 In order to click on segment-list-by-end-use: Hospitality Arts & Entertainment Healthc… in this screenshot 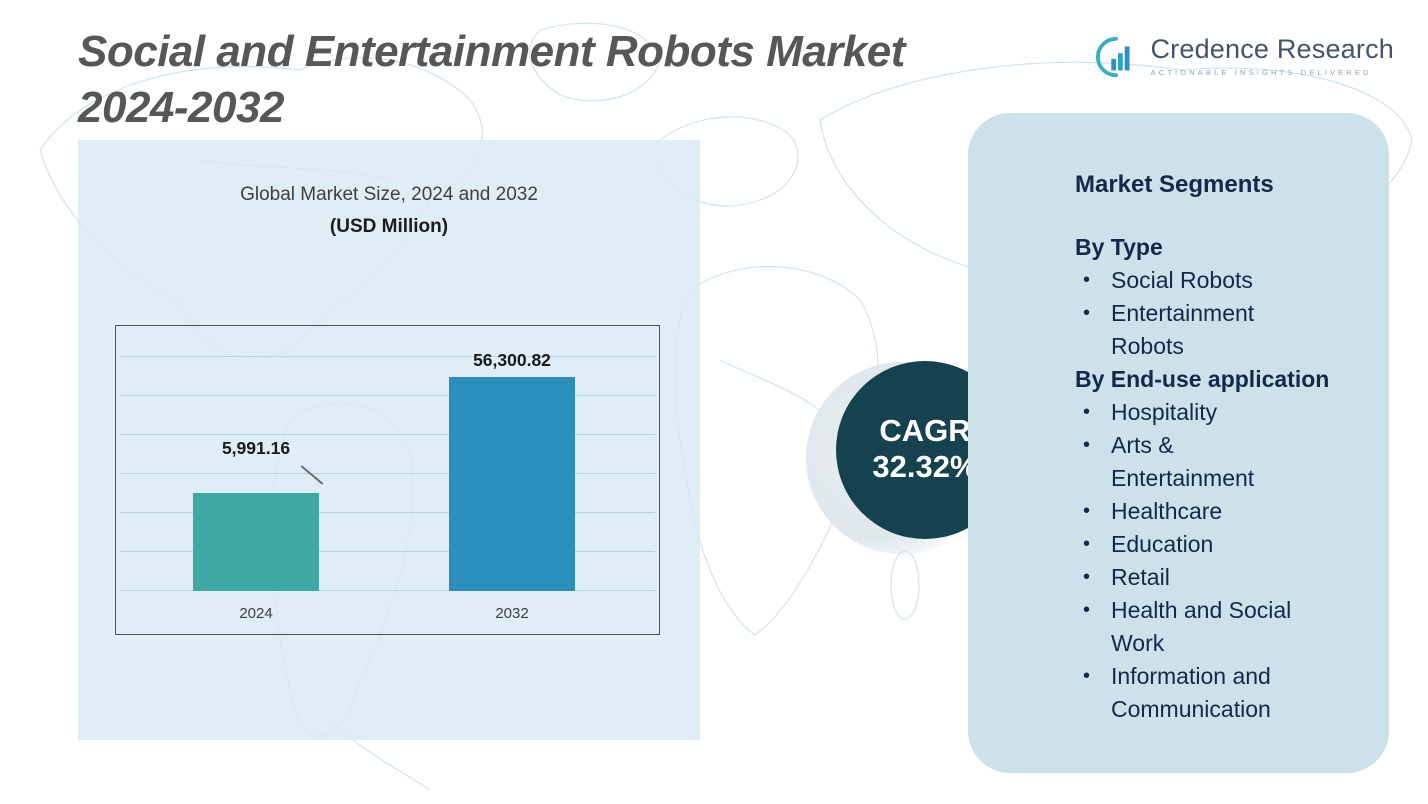, I will do `click(1220, 561)`.